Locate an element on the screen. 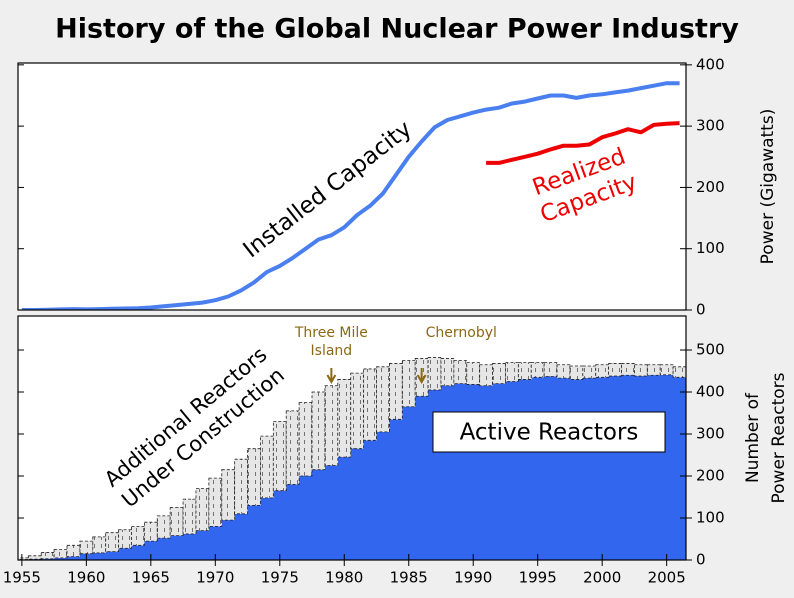  x-tick-label: 1975 is located at coordinates (280, 578).